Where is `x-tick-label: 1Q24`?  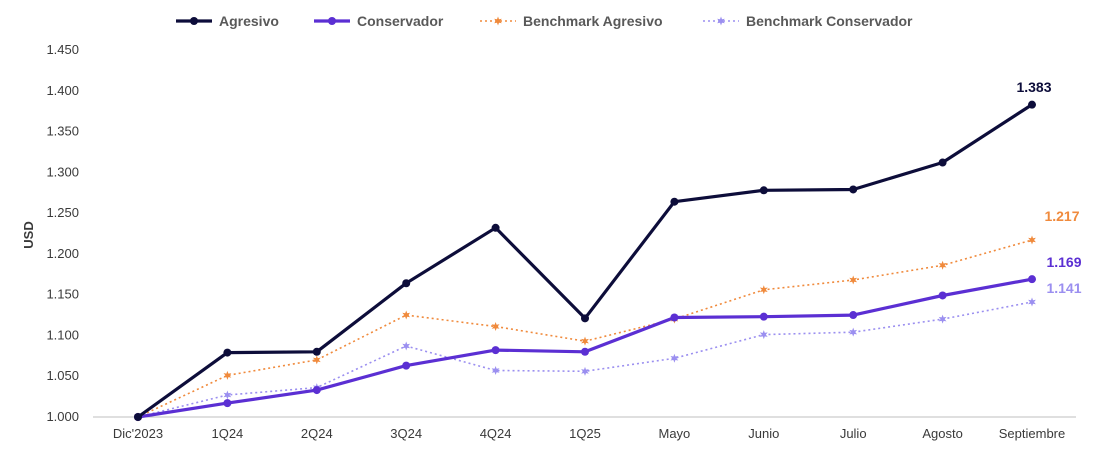 x-tick-label: 1Q24 is located at coordinates (227, 433).